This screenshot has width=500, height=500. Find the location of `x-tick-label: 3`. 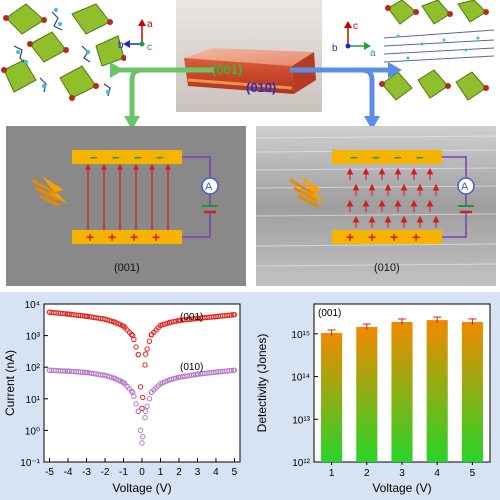

x-tick-label: 3 is located at coordinates (198, 472).